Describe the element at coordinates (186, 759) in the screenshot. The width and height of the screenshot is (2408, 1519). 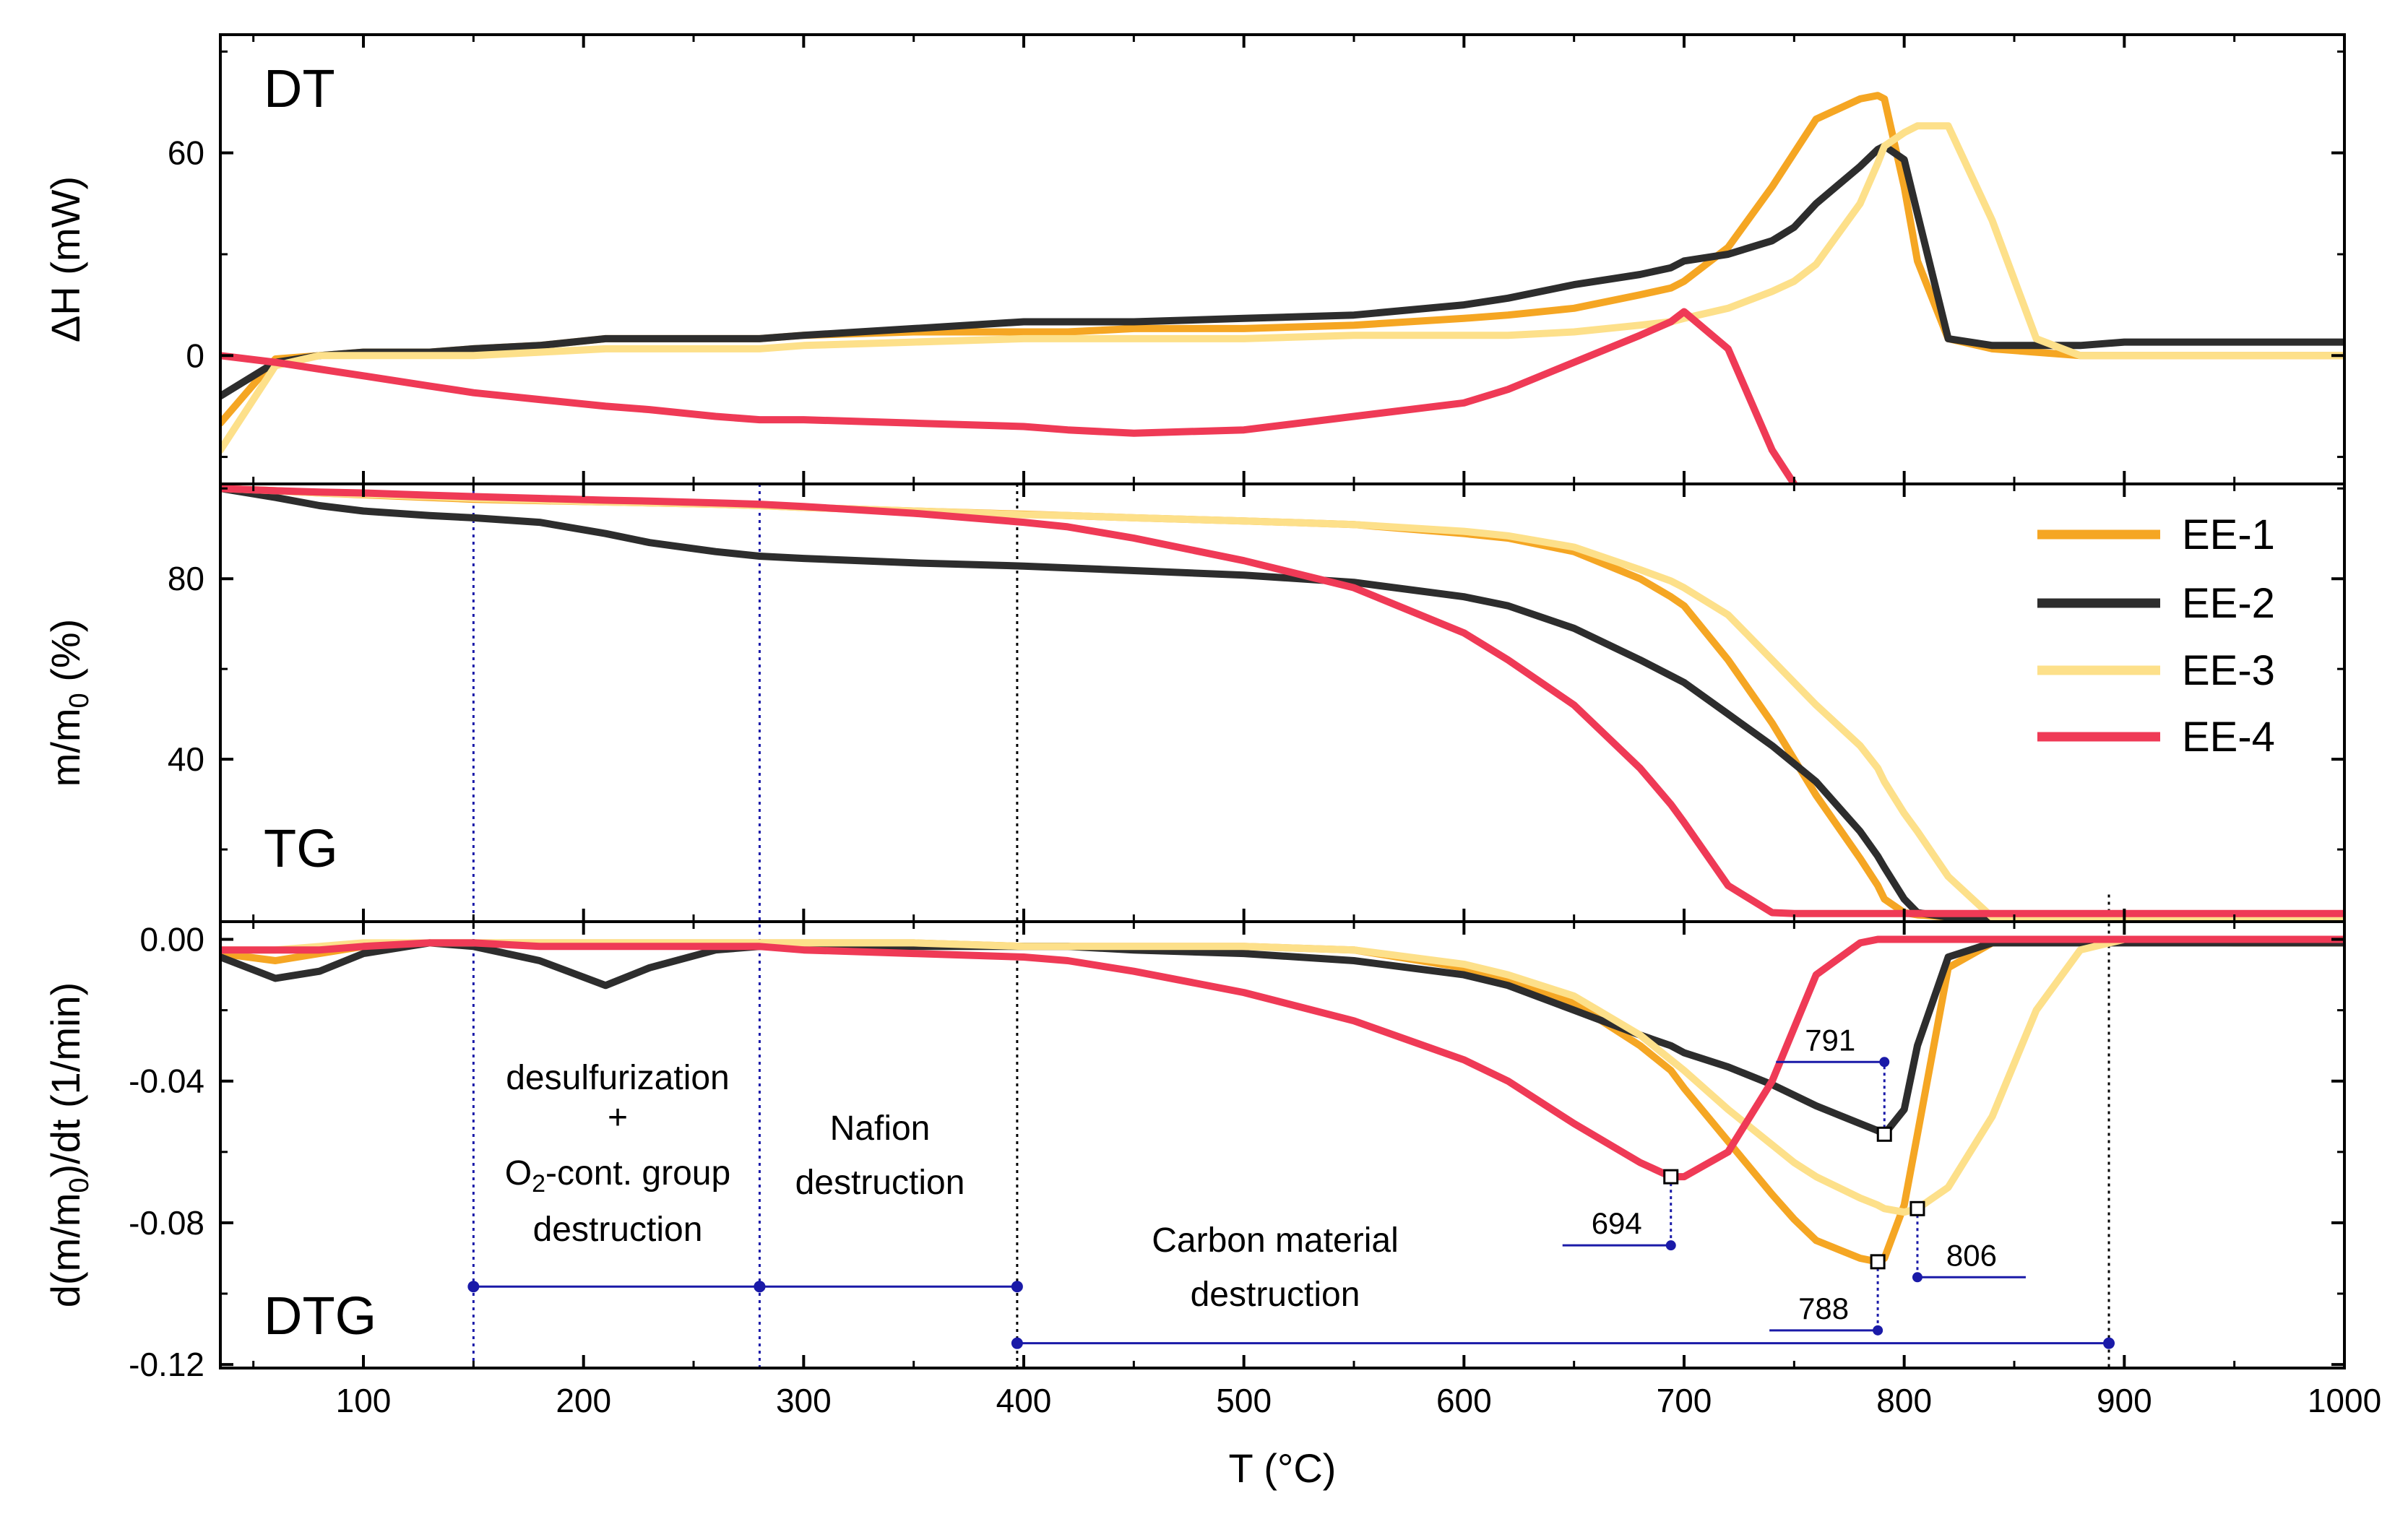
I see `y-tick-label-tg-0: 40` at that location.